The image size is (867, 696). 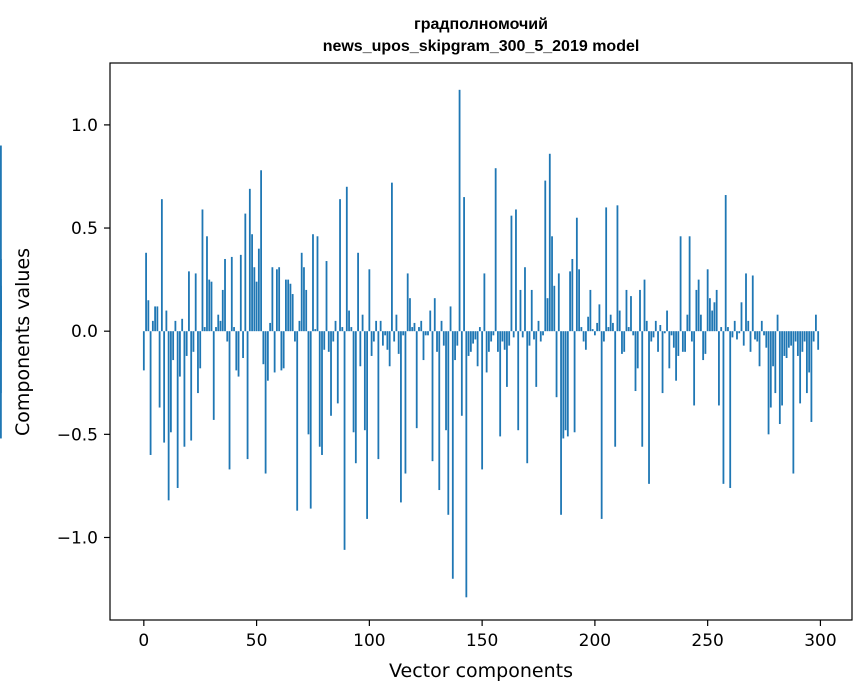 I want to click on y-tick-label: 0.0, so click(x=84, y=332).